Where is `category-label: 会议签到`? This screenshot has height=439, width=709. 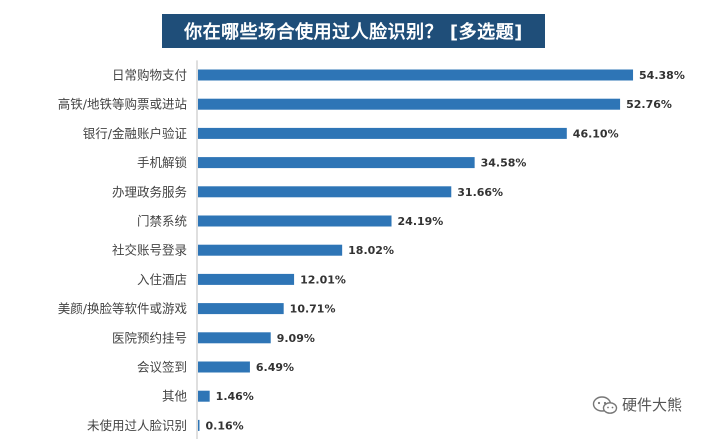
category-label: 会议签到 is located at coordinates (162, 367).